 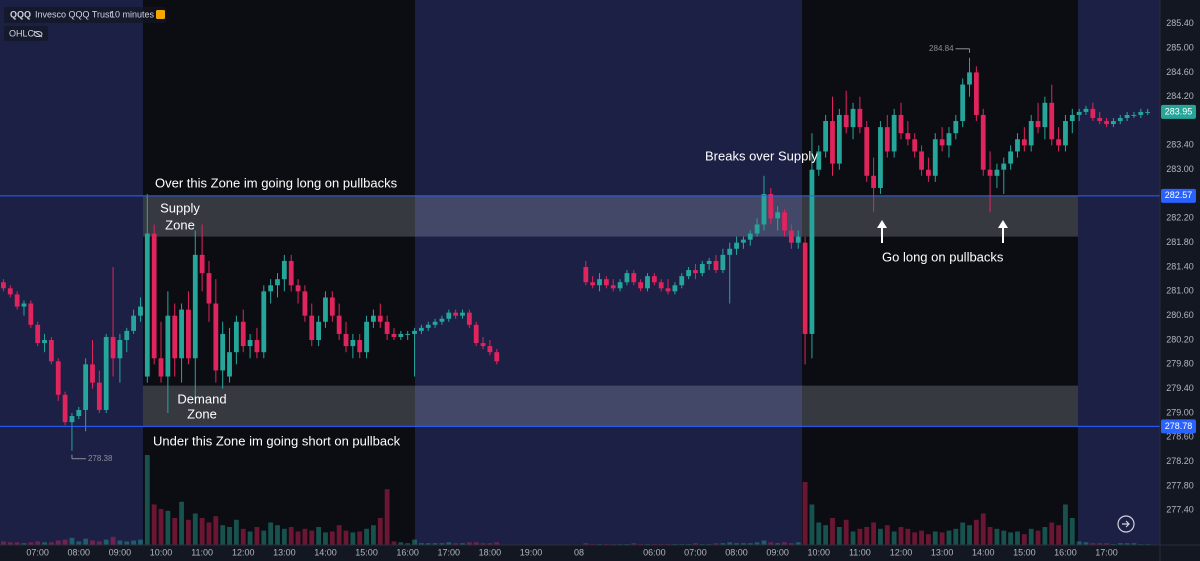 What do you see at coordinates (1180, 218) in the screenshot?
I see `y-tick-label: 282.20` at bounding box center [1180, 218].